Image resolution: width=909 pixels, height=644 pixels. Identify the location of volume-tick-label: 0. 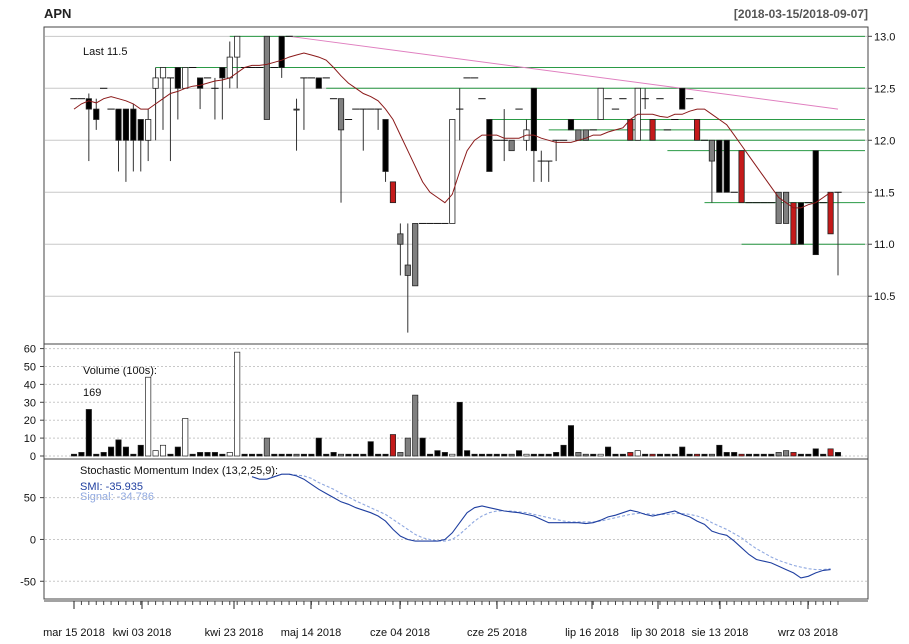
(33, 457).